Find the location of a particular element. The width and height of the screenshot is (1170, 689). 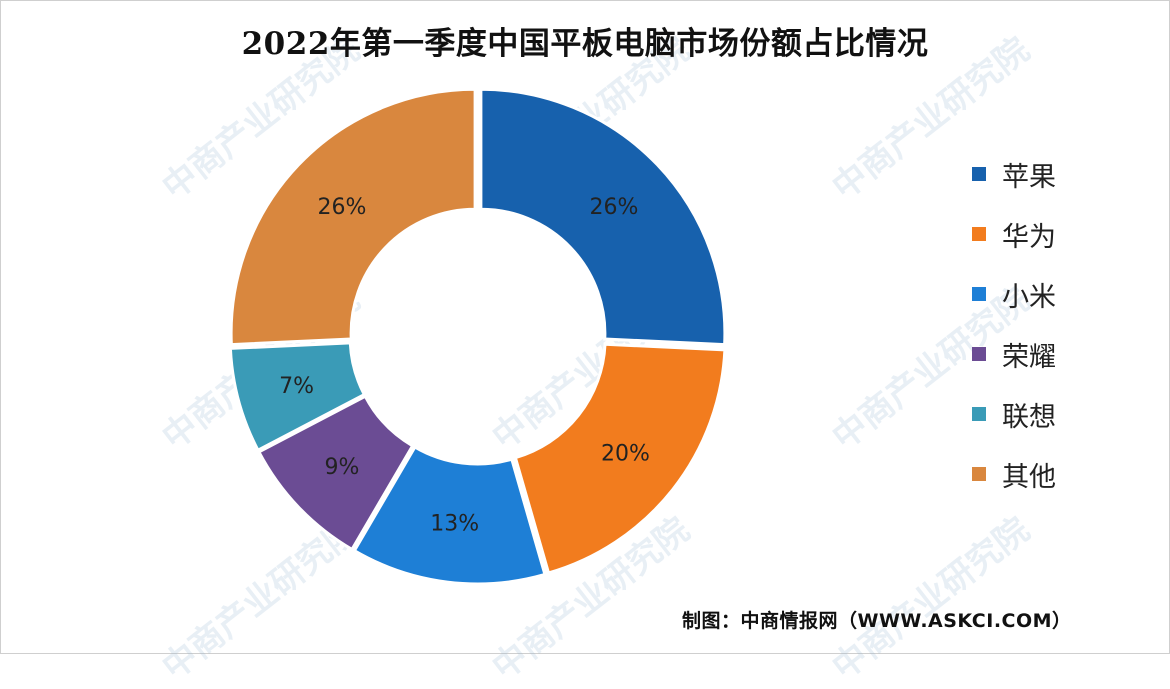

legend-label: 联想 is located at coordinates (1029, 417).